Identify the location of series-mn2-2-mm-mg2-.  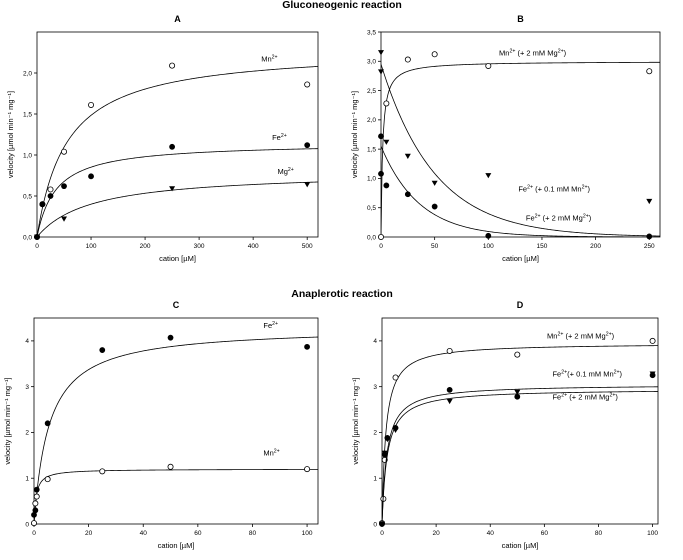
(518, 432).